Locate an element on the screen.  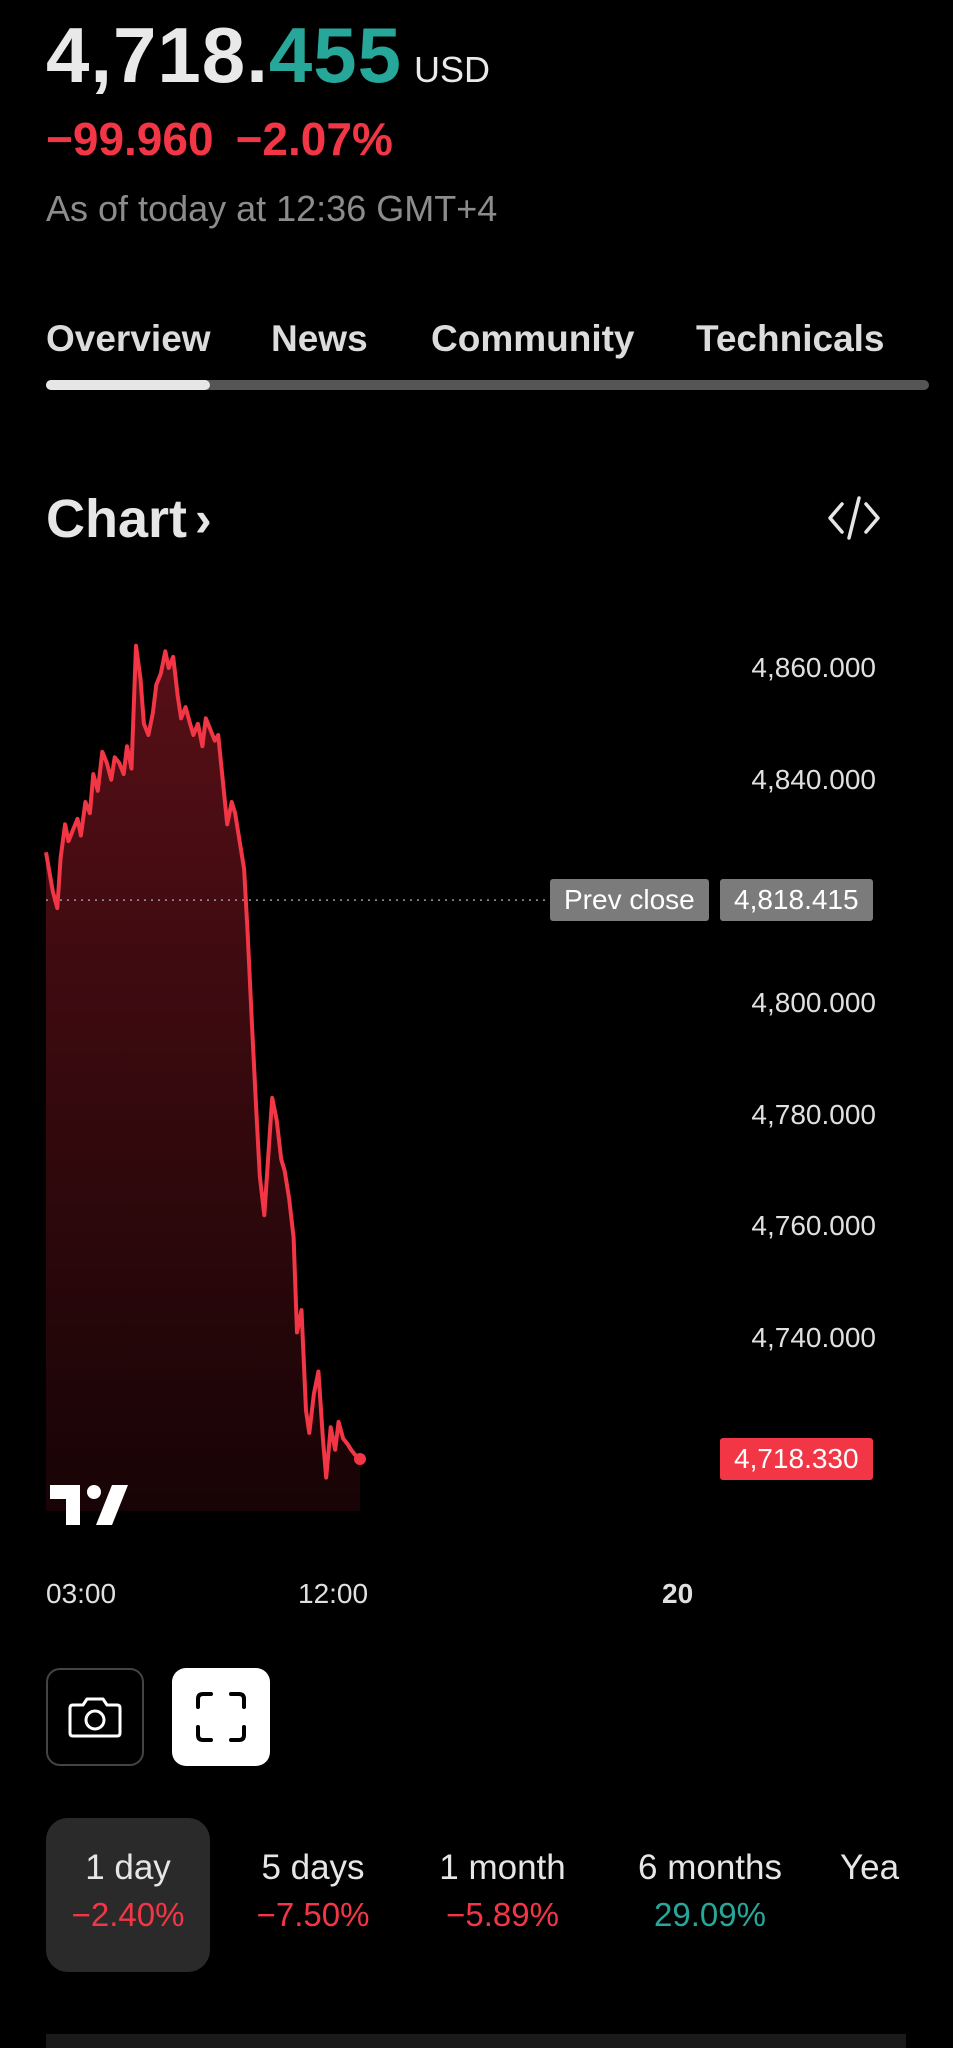
fullscreen-icon is located at coordinates (221, 1717).